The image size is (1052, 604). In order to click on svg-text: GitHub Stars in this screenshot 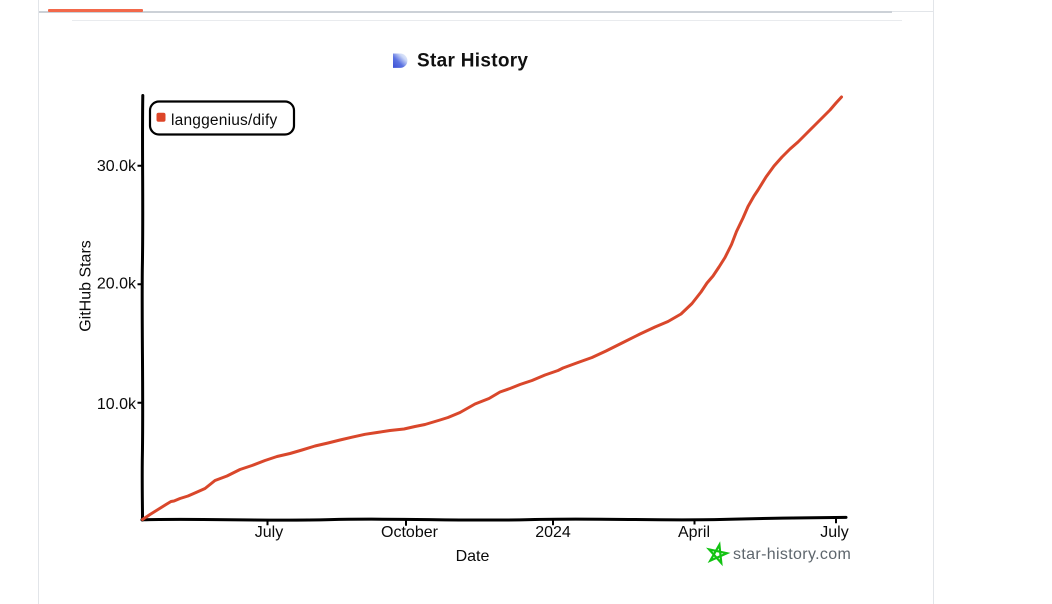, I will do `click(86, 286)`.